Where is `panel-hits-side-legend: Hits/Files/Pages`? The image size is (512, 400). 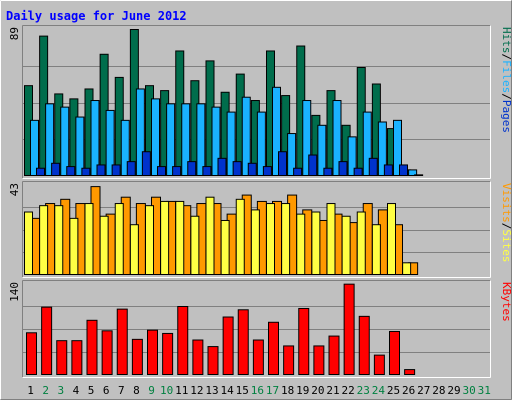
panel-hits-side-legend: Hits/Files/Pages is located at coordinates (506, 80).